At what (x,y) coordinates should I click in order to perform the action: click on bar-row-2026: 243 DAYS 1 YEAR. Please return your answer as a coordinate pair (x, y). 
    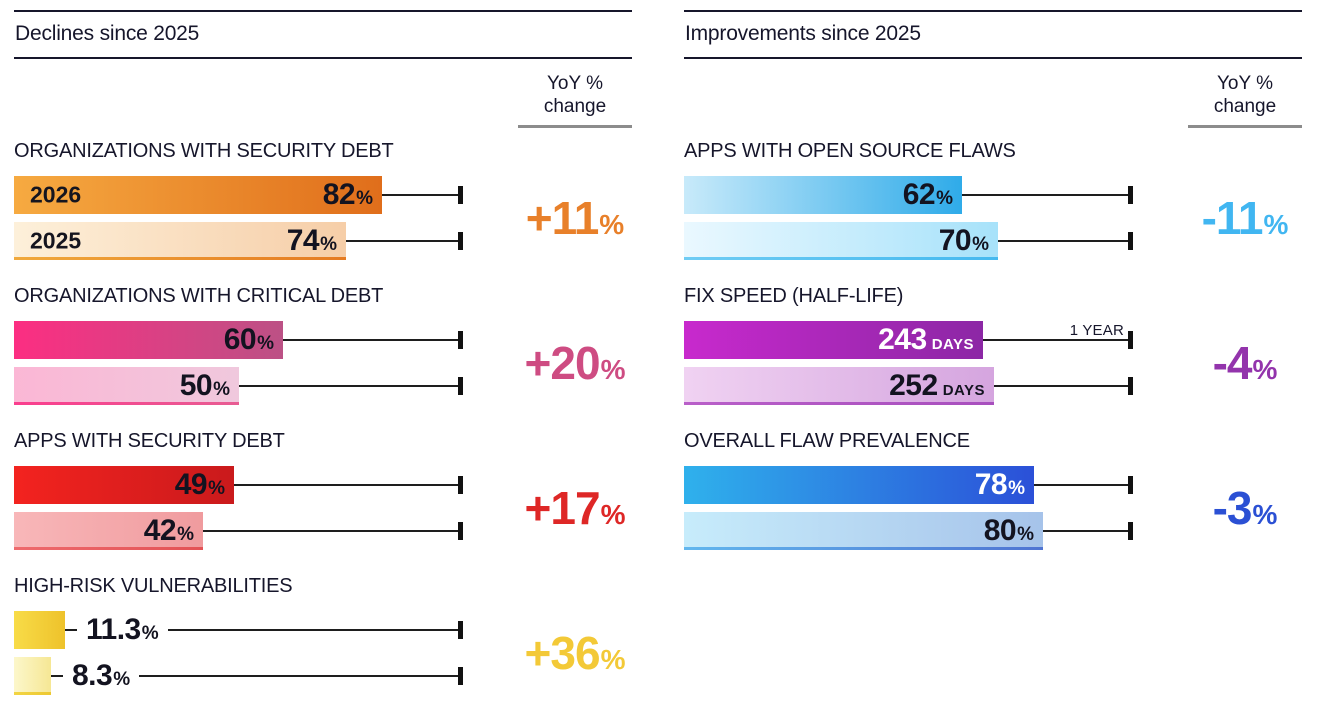
    Looking at the image, I should click on (993, 340).